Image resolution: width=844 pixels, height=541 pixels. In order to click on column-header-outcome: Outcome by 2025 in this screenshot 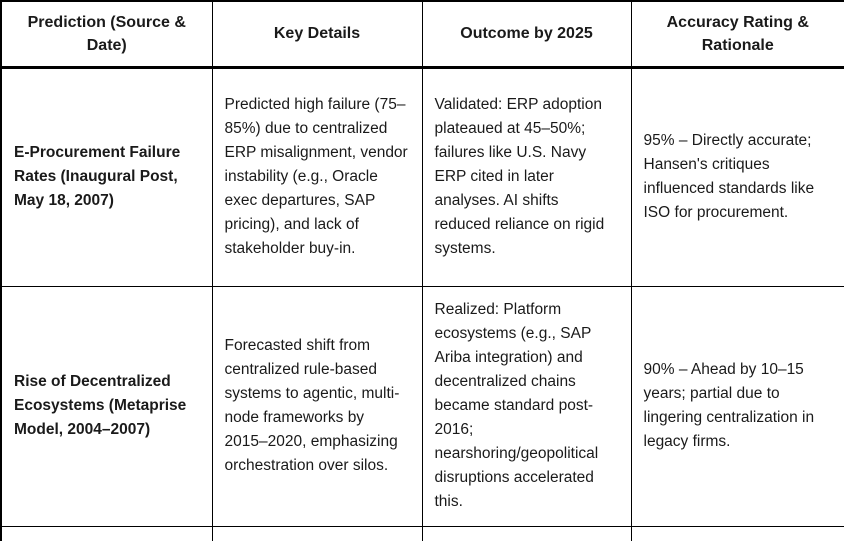, I will do `click(526, 34)`.